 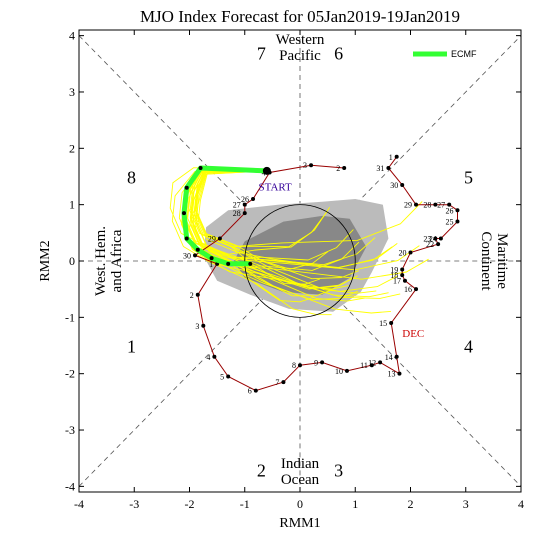 What do you see at coordinates (208, 357) in the screenshot?
I see `observed-point-label-28: 4` at bounding box center [208, 357].